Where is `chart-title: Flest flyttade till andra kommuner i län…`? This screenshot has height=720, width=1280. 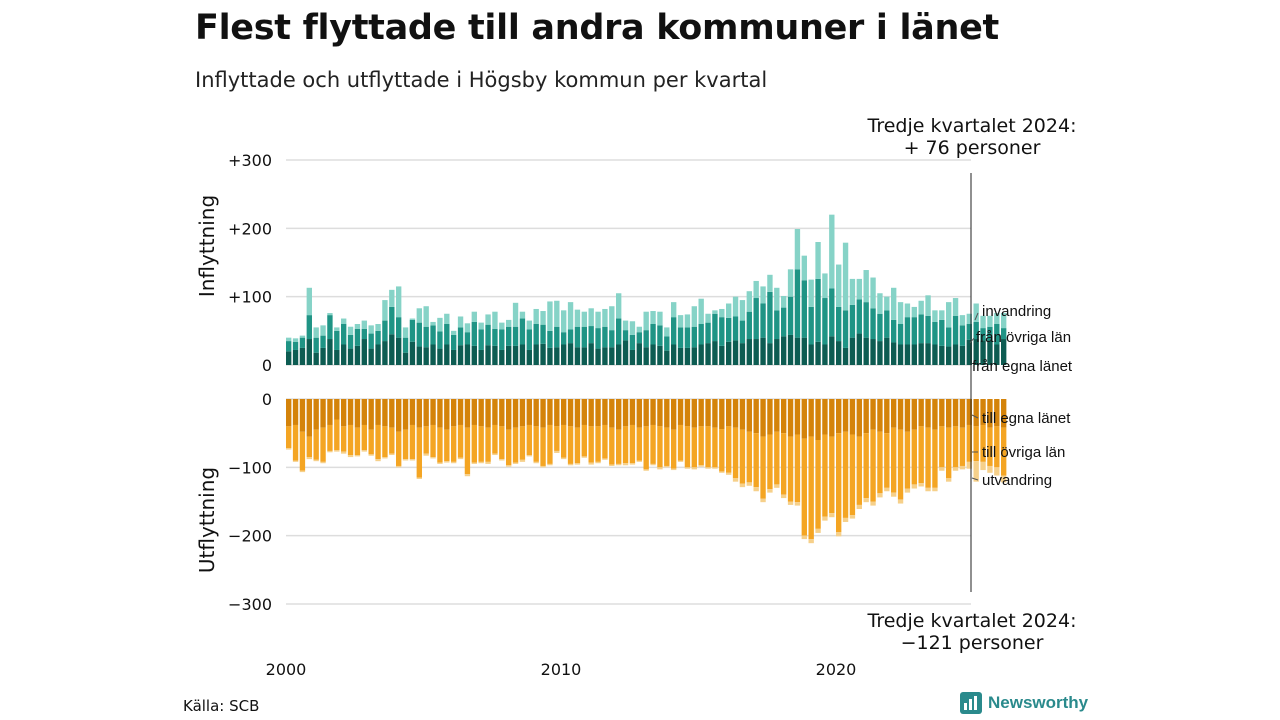 chart-title: Flest flyttade till andra kommuner i län… is located at coordinates (597, 28).